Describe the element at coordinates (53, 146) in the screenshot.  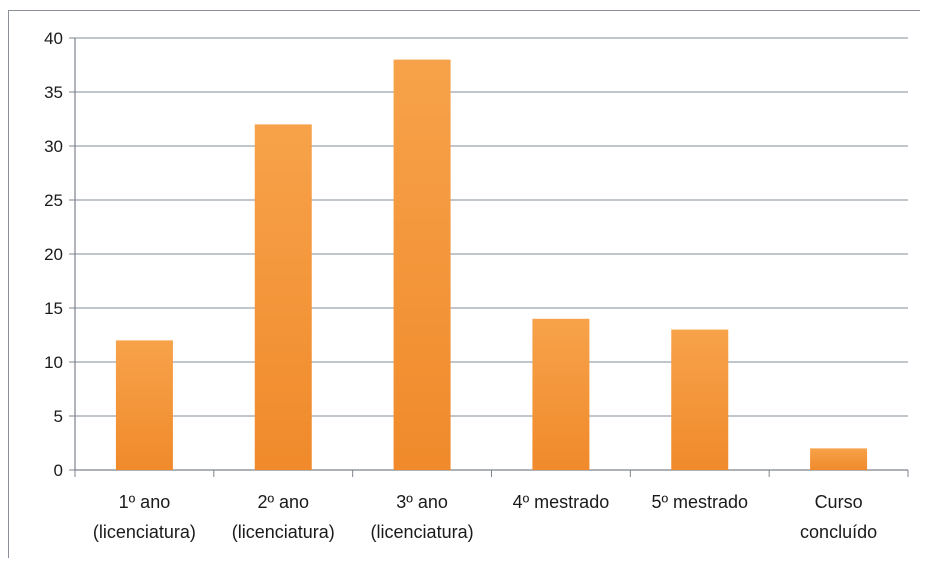
I see `y-tick-label-30: 30` at that location.